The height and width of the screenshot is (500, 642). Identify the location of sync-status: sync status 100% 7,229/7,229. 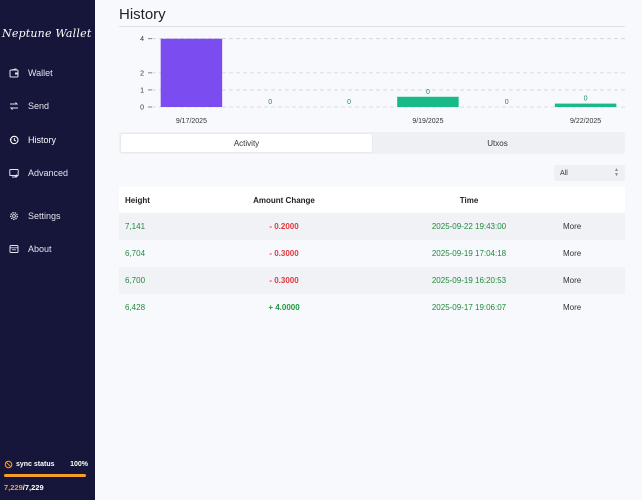
(46, 476).